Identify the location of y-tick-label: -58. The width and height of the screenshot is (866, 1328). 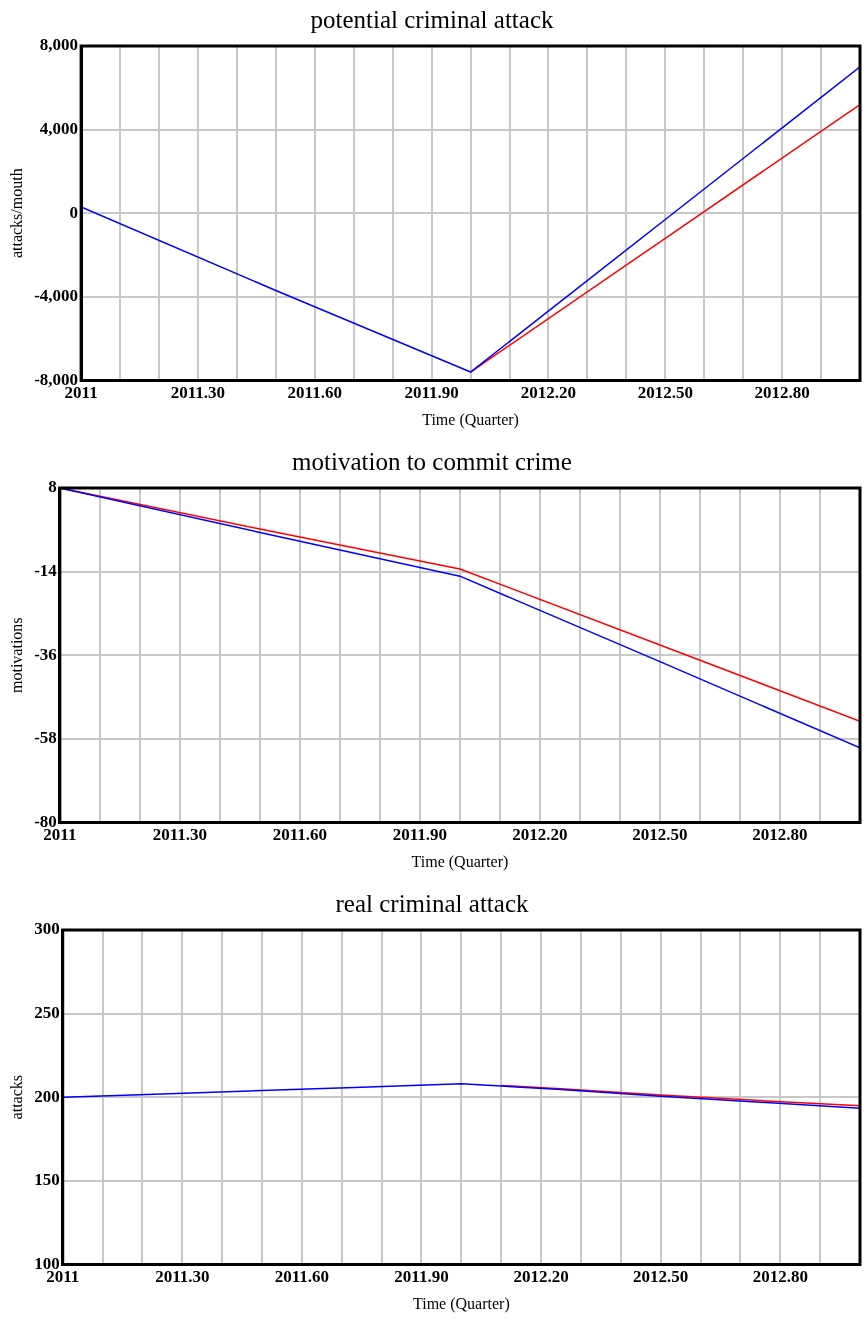
(45, 738).